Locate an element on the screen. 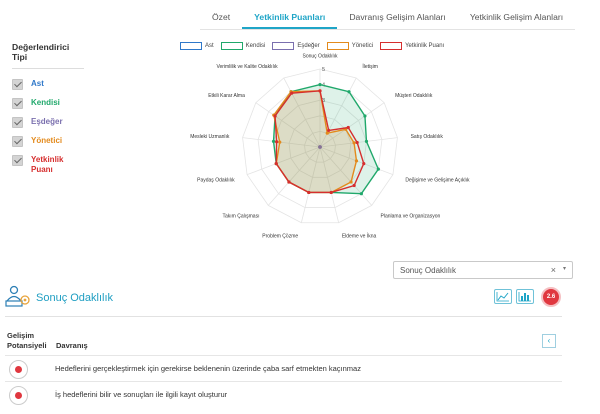 This screenshot has width=600, height=414. chevron-down-icon: ▾ is located at coordinates (564, 269).